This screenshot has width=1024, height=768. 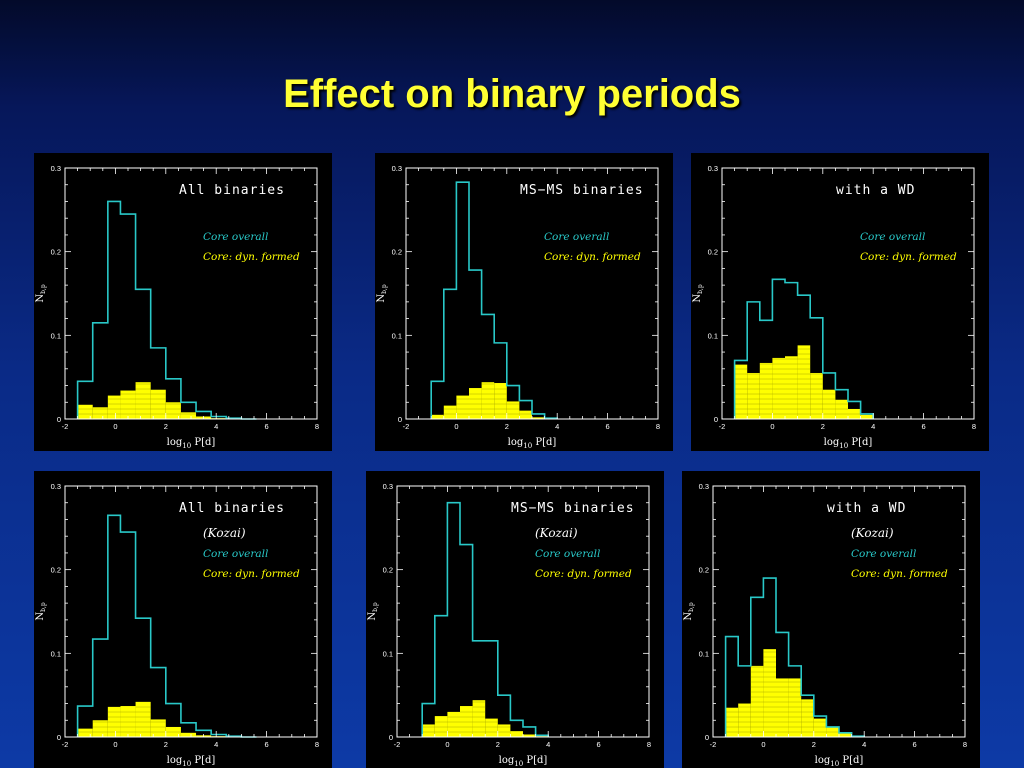 What do you see at coordinates (232, 508) in the screenshot?
I see `chart-title: All binaries` at bounding box center [232, 508].